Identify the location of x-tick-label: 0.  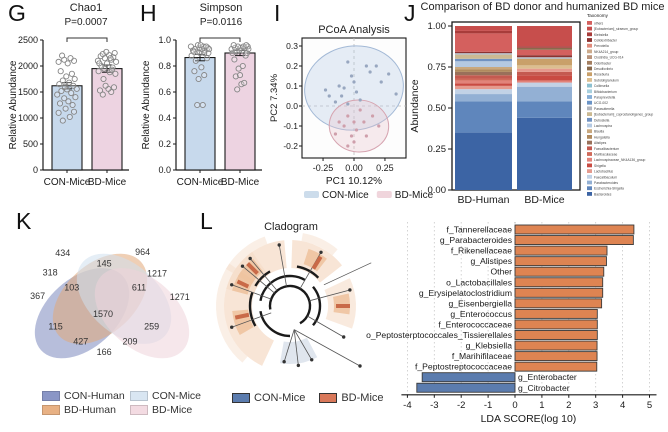
(514, 405).